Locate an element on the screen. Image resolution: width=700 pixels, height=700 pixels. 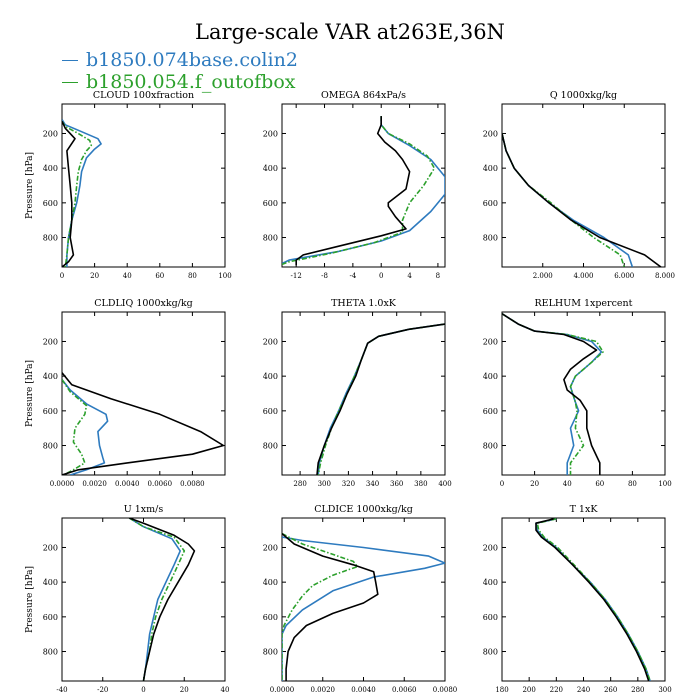
xtick-label: -8 is located at coordinates (324, 276).